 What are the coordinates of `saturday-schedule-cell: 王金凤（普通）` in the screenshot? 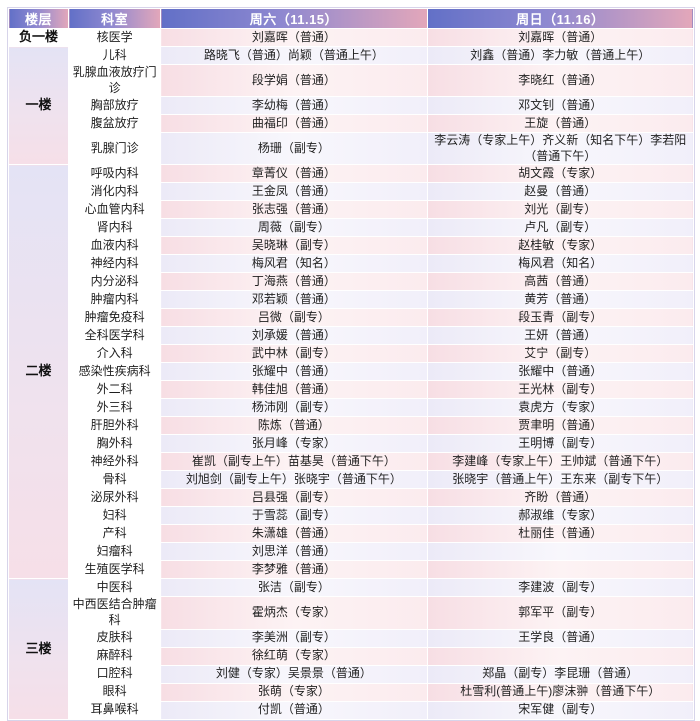 It's located at (294, 192).